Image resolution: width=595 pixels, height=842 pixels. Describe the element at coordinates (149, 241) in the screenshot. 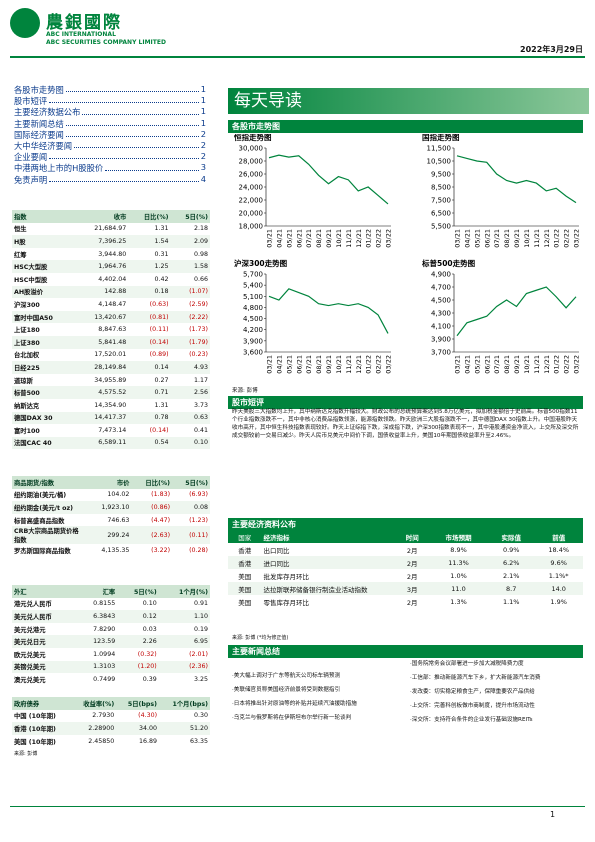

I see `cell: 1.54` at that location.